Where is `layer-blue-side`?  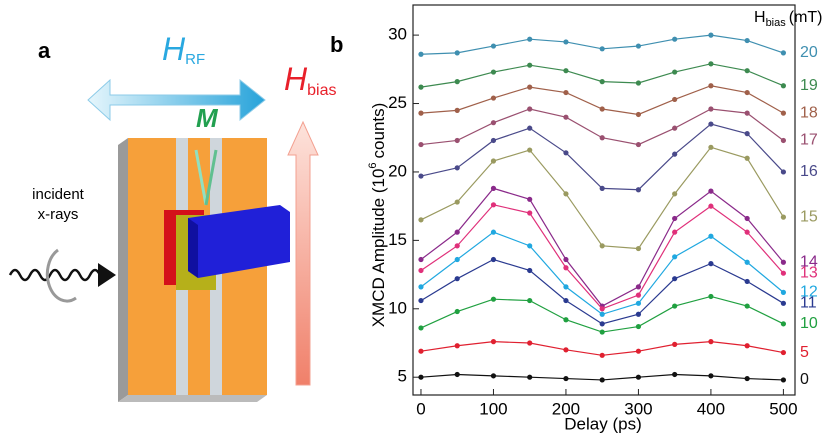
layer-blue-side is located at coordinates (193, 248).